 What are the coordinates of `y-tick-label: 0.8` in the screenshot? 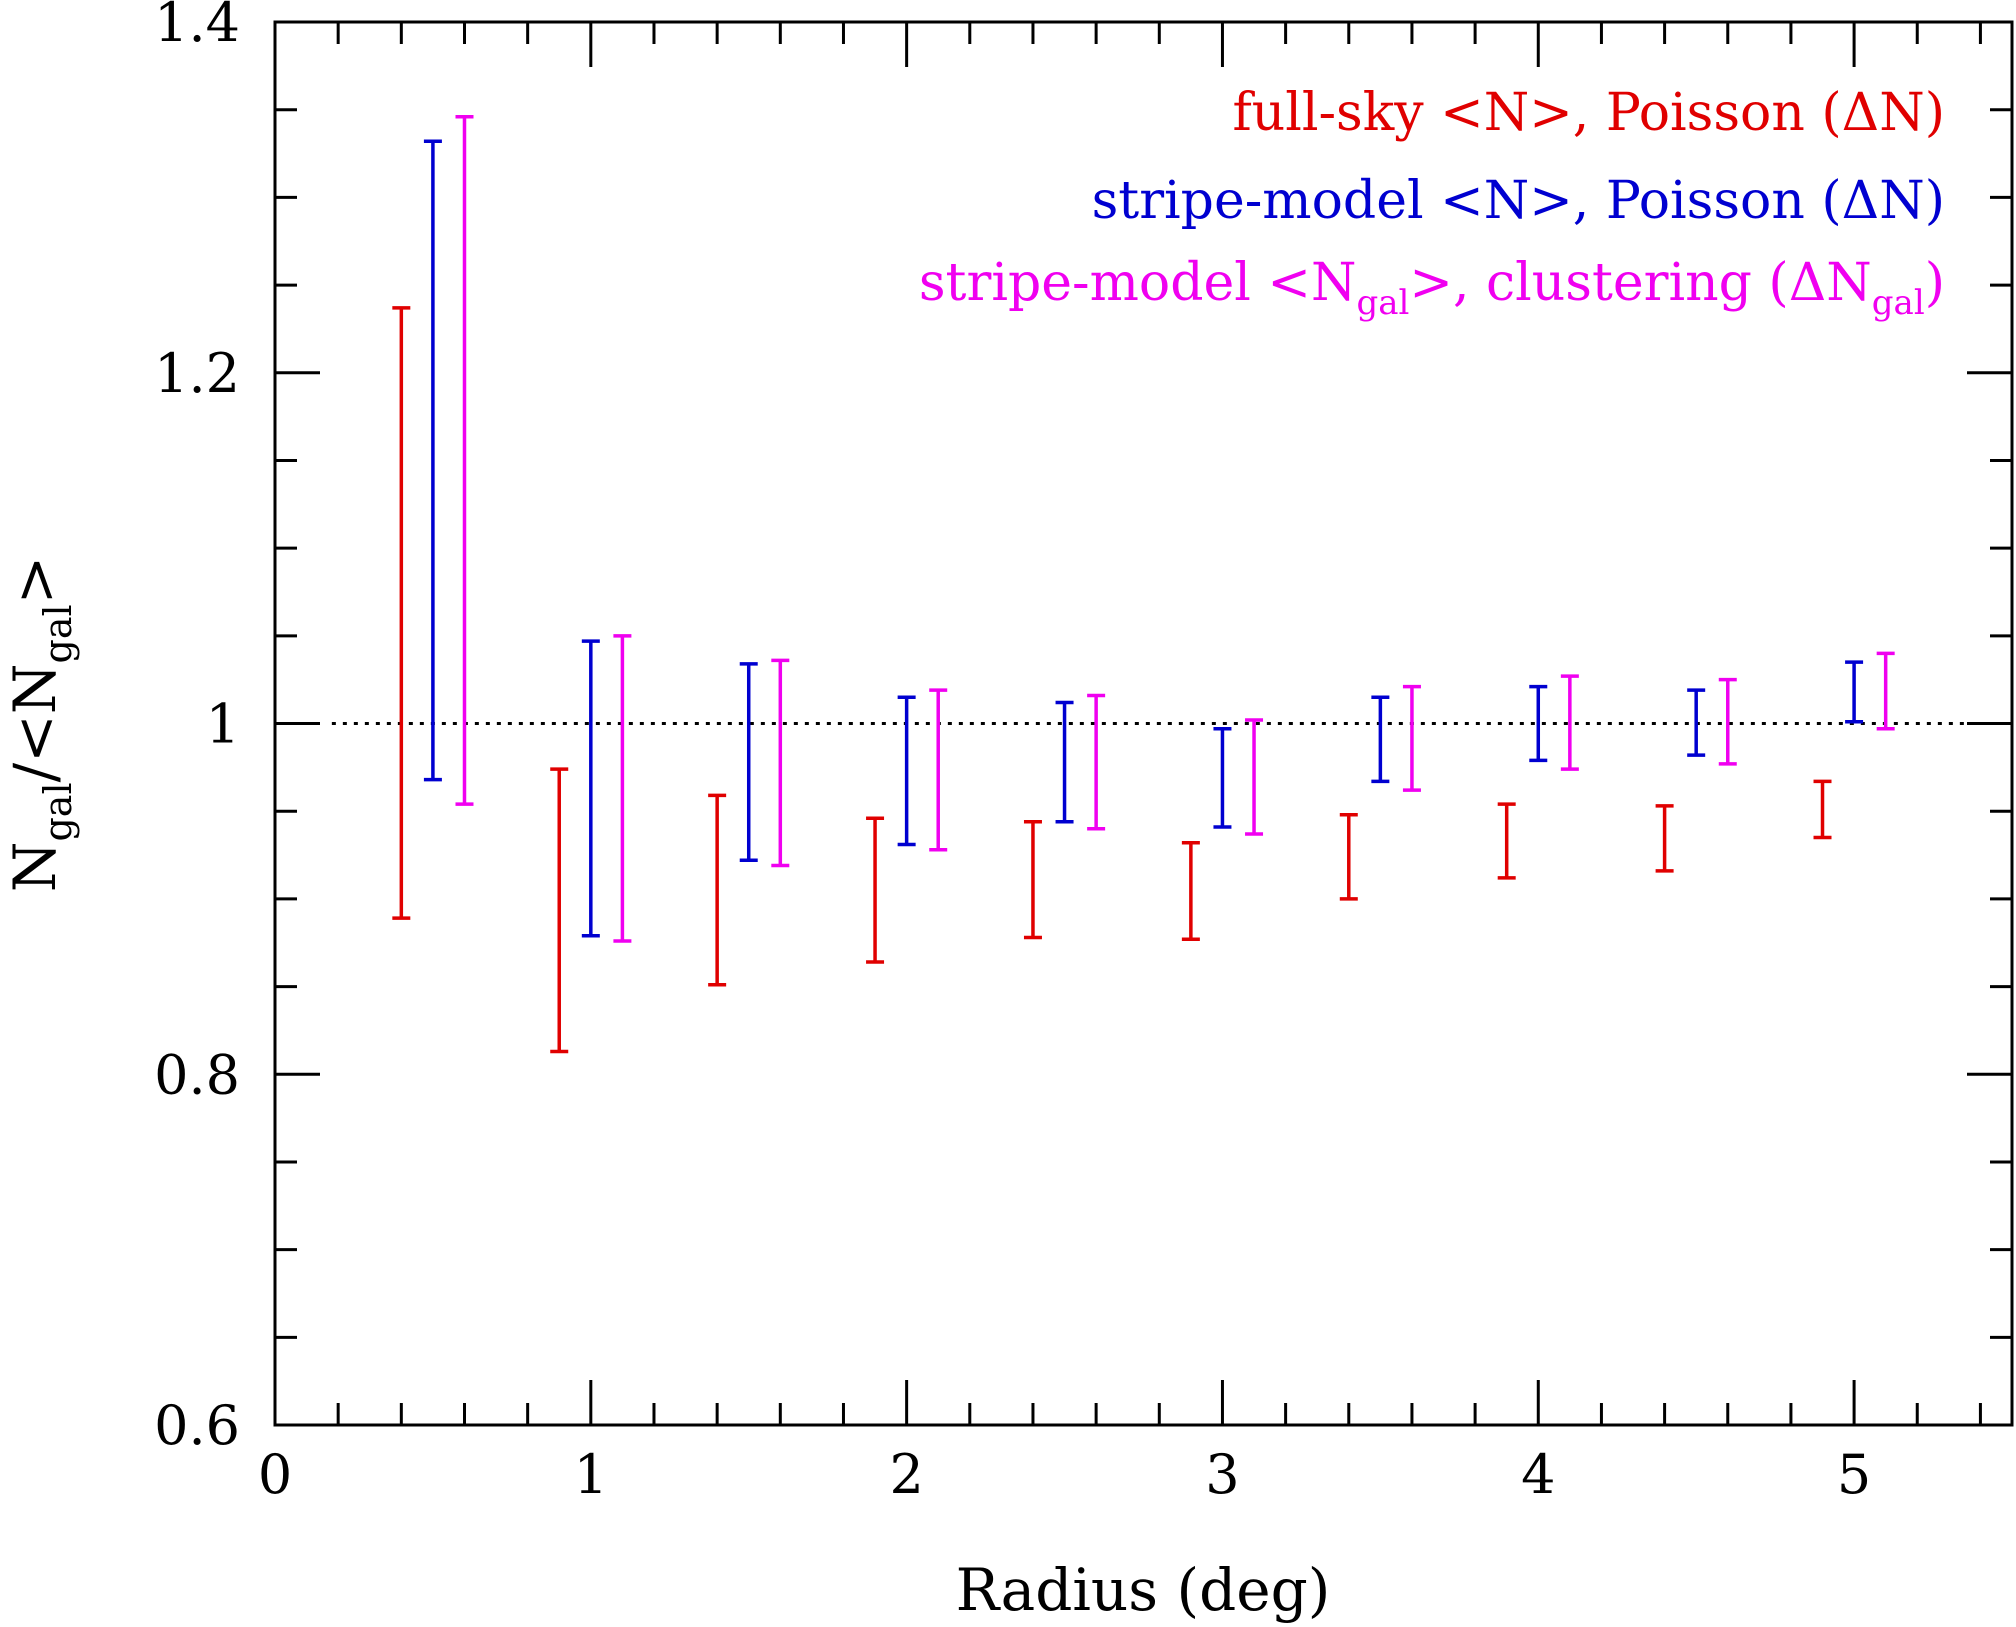 It's located at (197, 1074).